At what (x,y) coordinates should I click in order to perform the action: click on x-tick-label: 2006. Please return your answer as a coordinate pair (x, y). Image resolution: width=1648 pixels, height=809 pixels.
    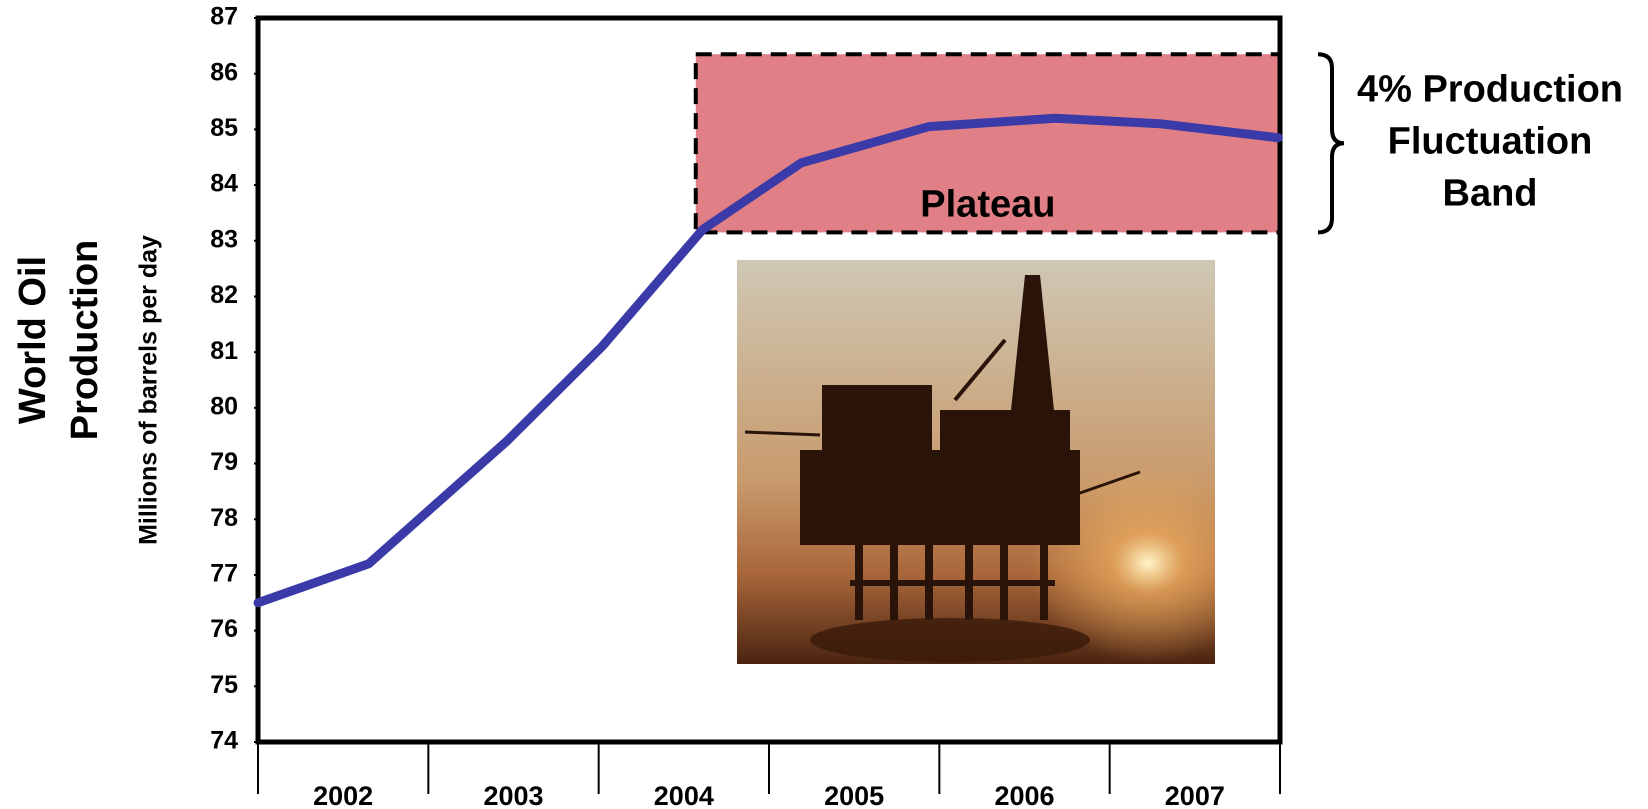
    Looking at the image, I should click on (1024, 795).